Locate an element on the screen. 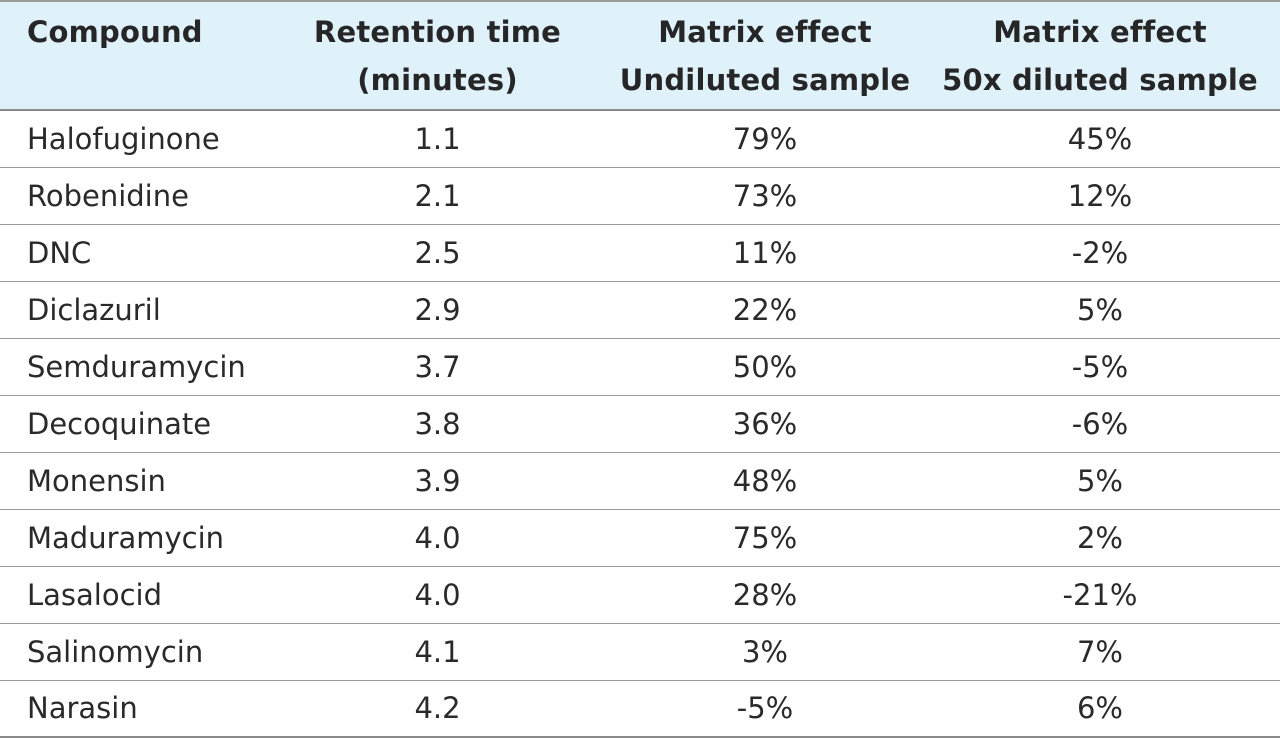 Image resolution: width=1280 pixels, height=738 pixels. table-row: Semduramycin 3.7 50% -5% is located at coordinates (640, 366).